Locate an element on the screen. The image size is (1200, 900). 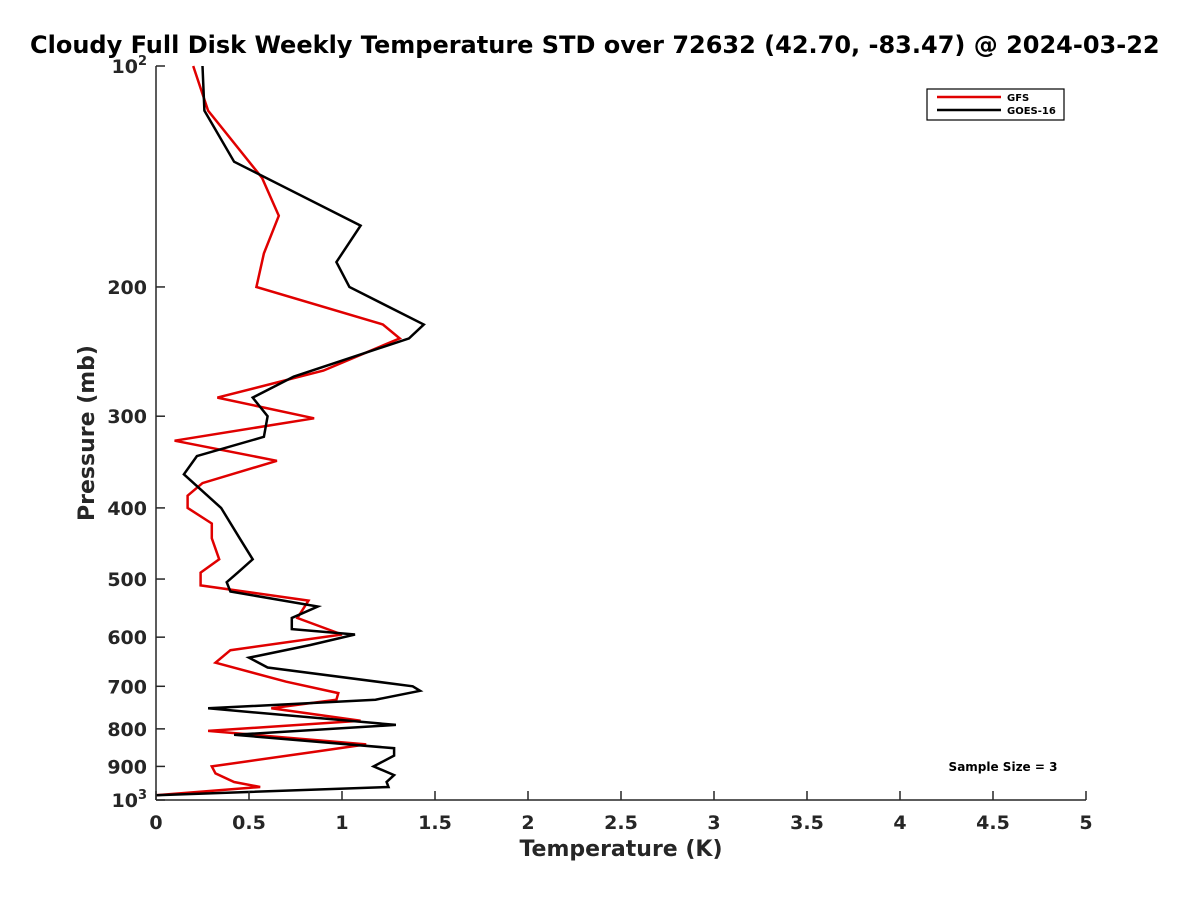
x-ticks: 0 0.5 1 1.5 2 2.5 3 3.5 4 4.5 5 is located at coordinates (621, 812).